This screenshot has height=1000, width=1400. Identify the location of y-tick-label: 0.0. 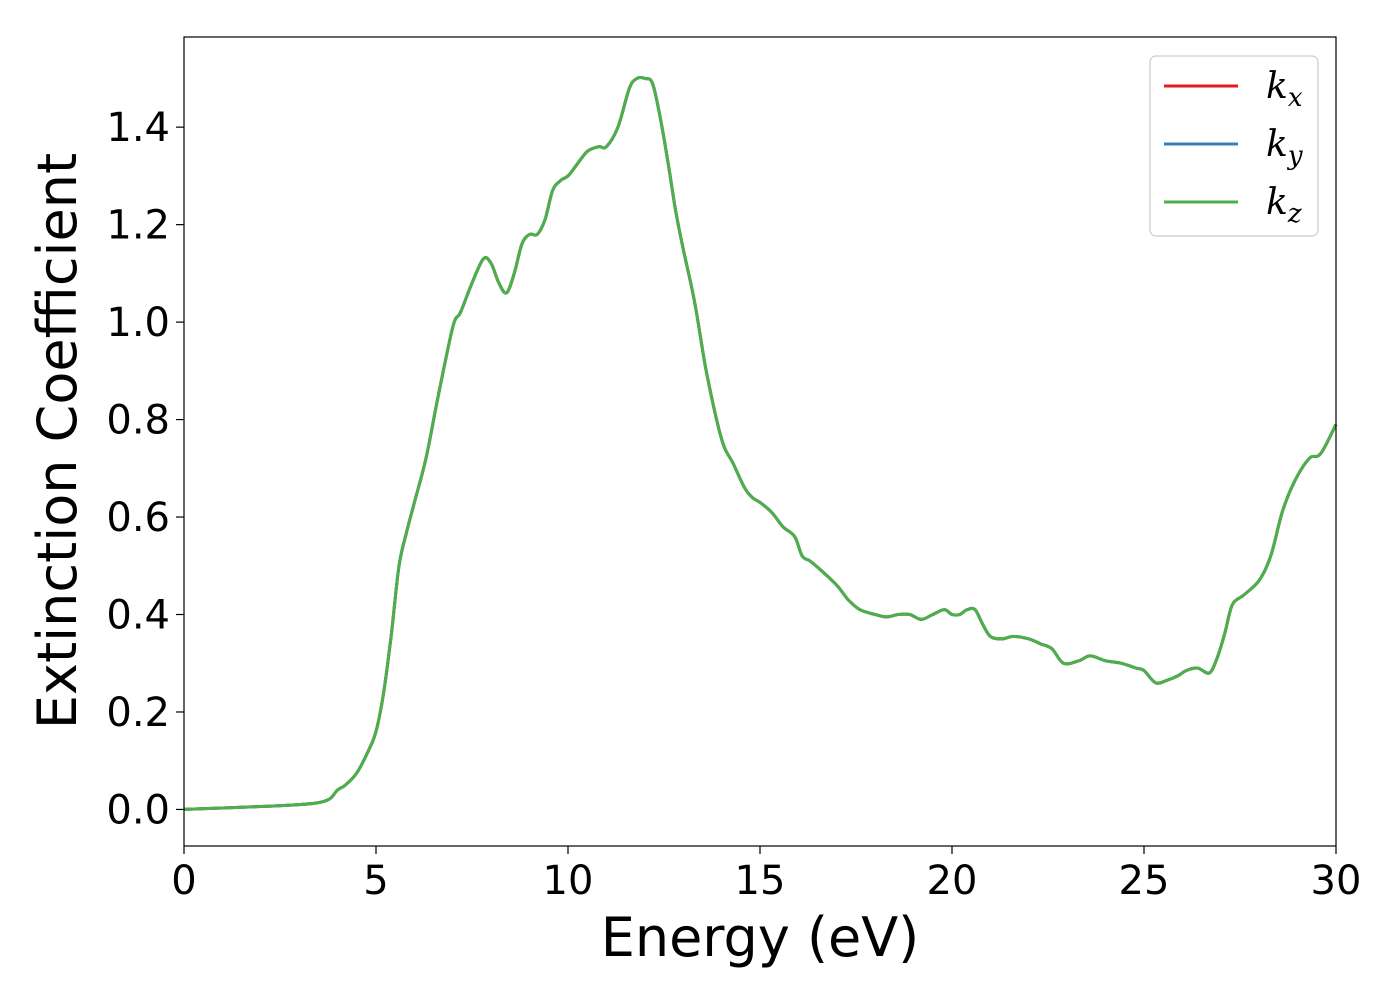
(138, 810).